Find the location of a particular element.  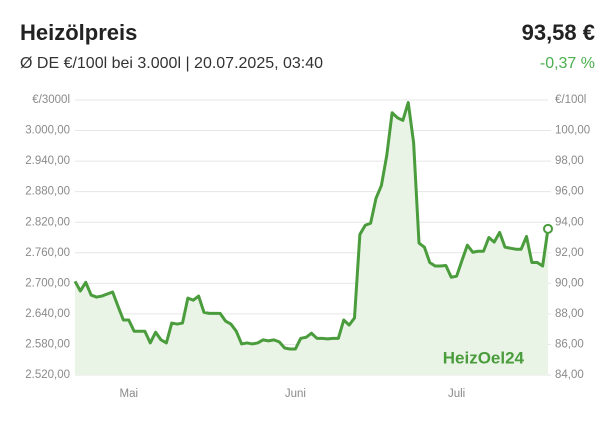

y2-tick-label: 86,00 is located at coordinates (569, 344).